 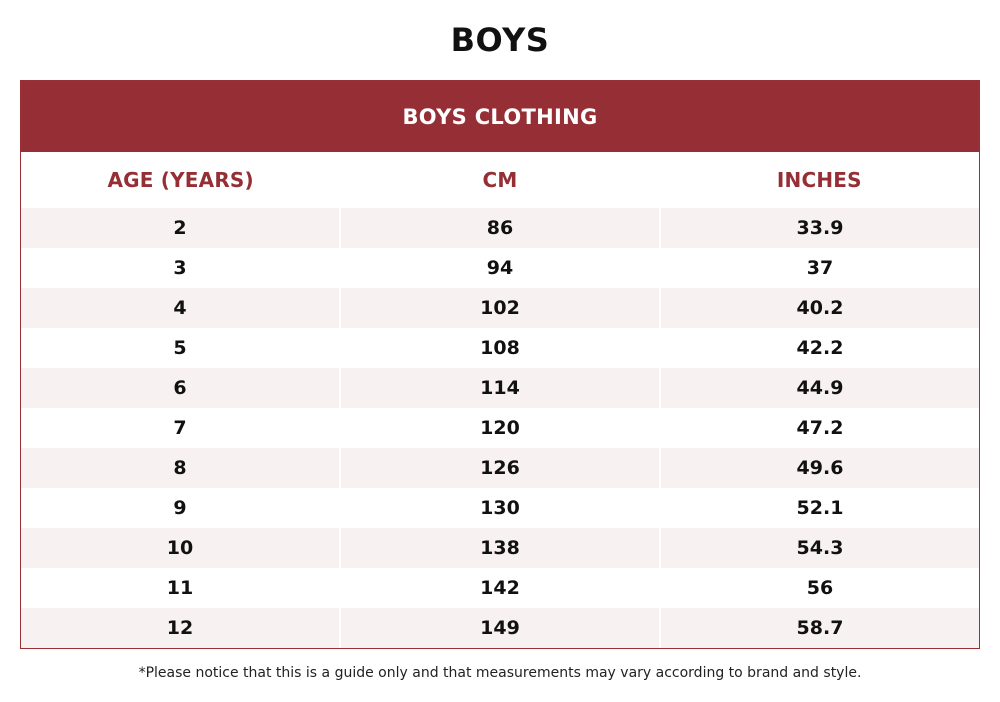 I want to click on table-row: 6 114 44.9, so click(x=500, y=388).